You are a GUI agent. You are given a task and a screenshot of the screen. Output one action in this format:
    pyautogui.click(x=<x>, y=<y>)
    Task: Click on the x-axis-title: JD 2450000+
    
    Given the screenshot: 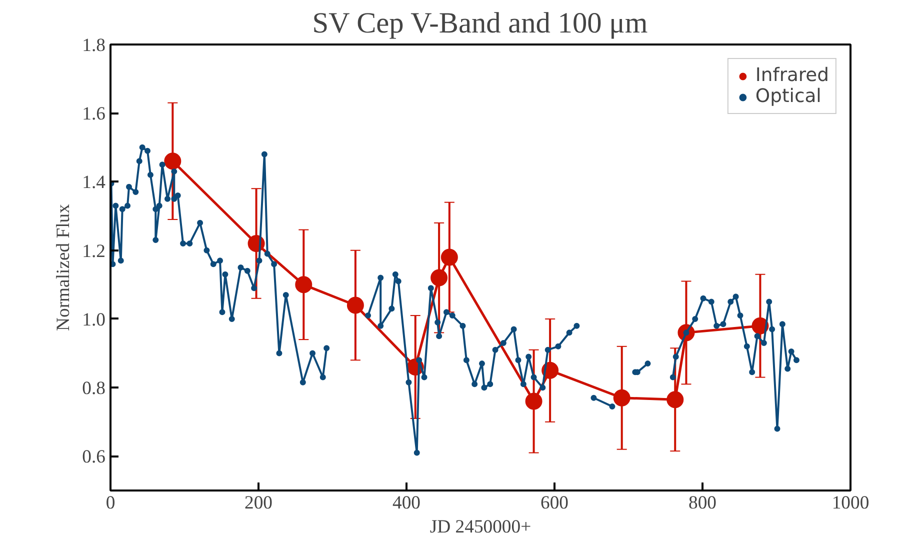 What is the action you would take?
    pyautogui.click(x=481, y=527)
    